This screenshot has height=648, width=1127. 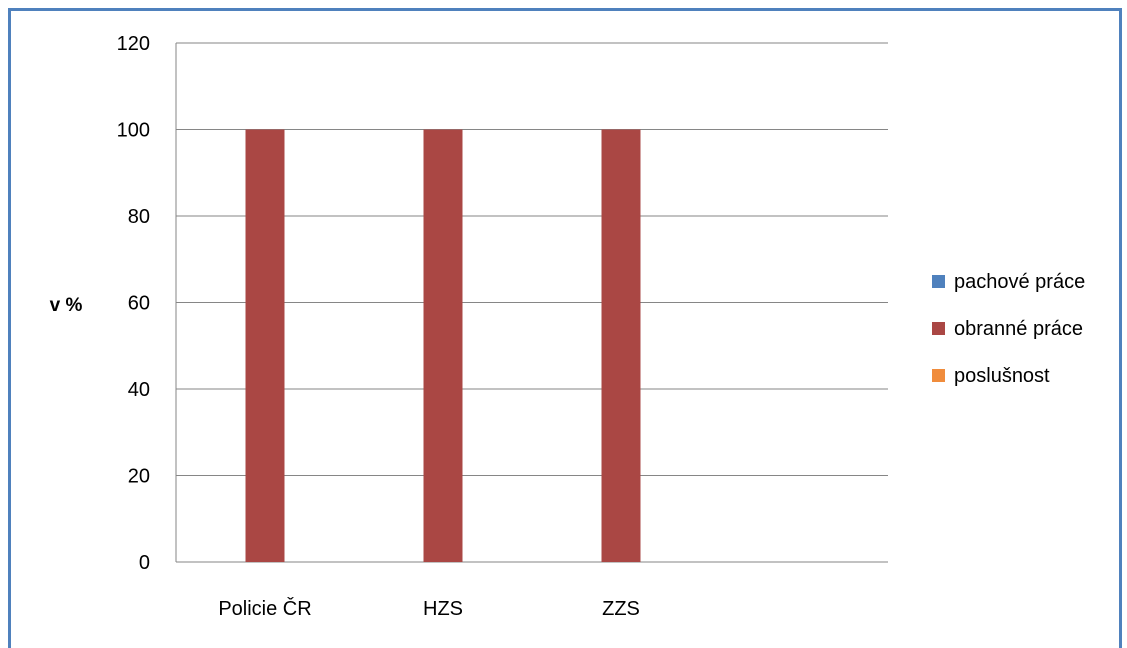 What do you see at coordinates (621, 609) in the screenshot?
I see `x-tick-label: ZZS` at bounding box center [621, 609].